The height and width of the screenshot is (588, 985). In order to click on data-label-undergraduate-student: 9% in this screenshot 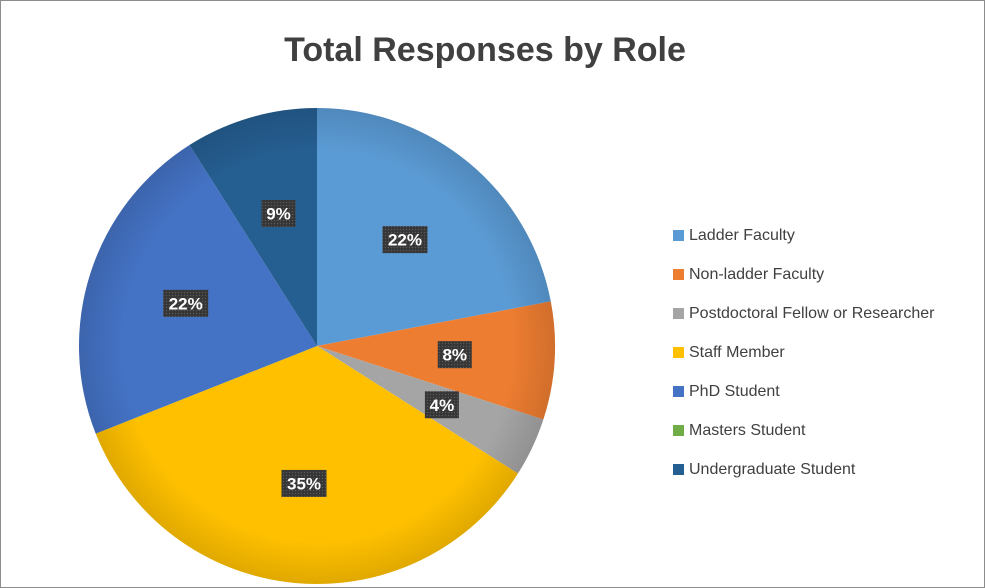, I will do `click(278, 213)`.